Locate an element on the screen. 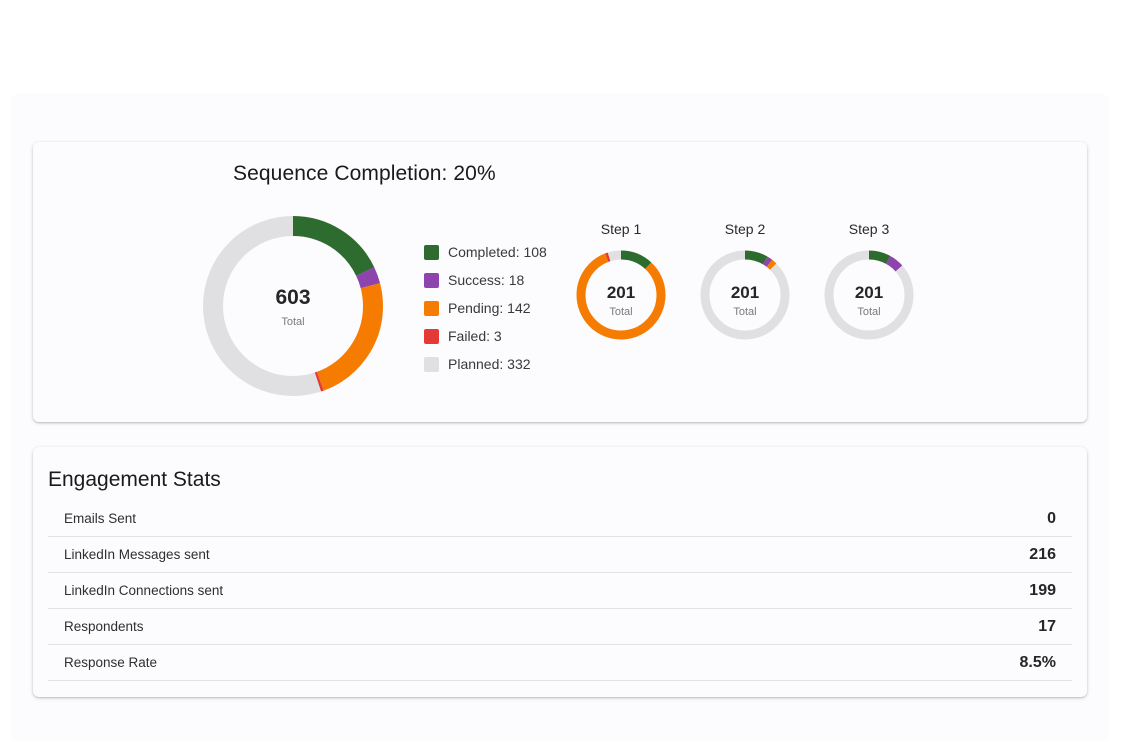 The width and height of the screenshot is (1124, 748). legend-label-success: Success: 18 is located at coordinates (486, 280).